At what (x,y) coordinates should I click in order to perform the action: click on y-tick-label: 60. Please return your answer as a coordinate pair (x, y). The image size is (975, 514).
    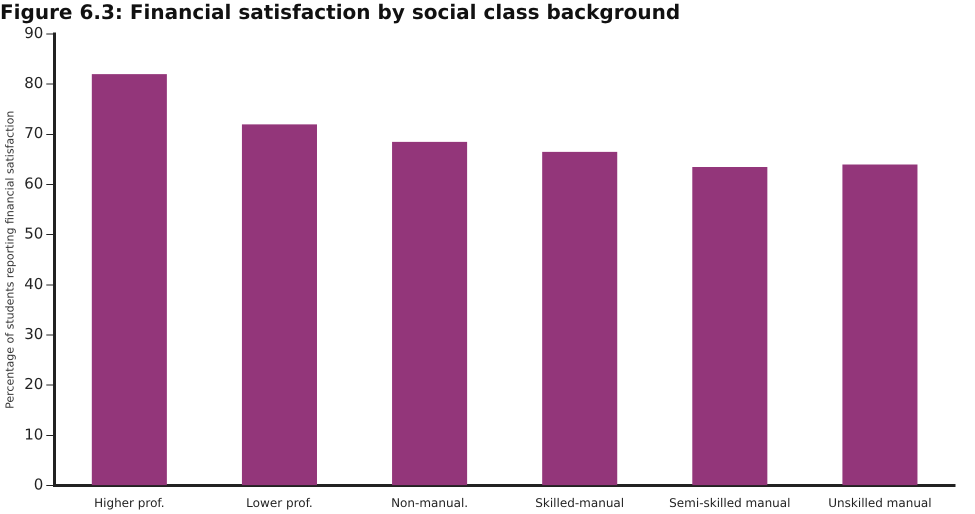
    Looking at the image, I should click on (34, 183).